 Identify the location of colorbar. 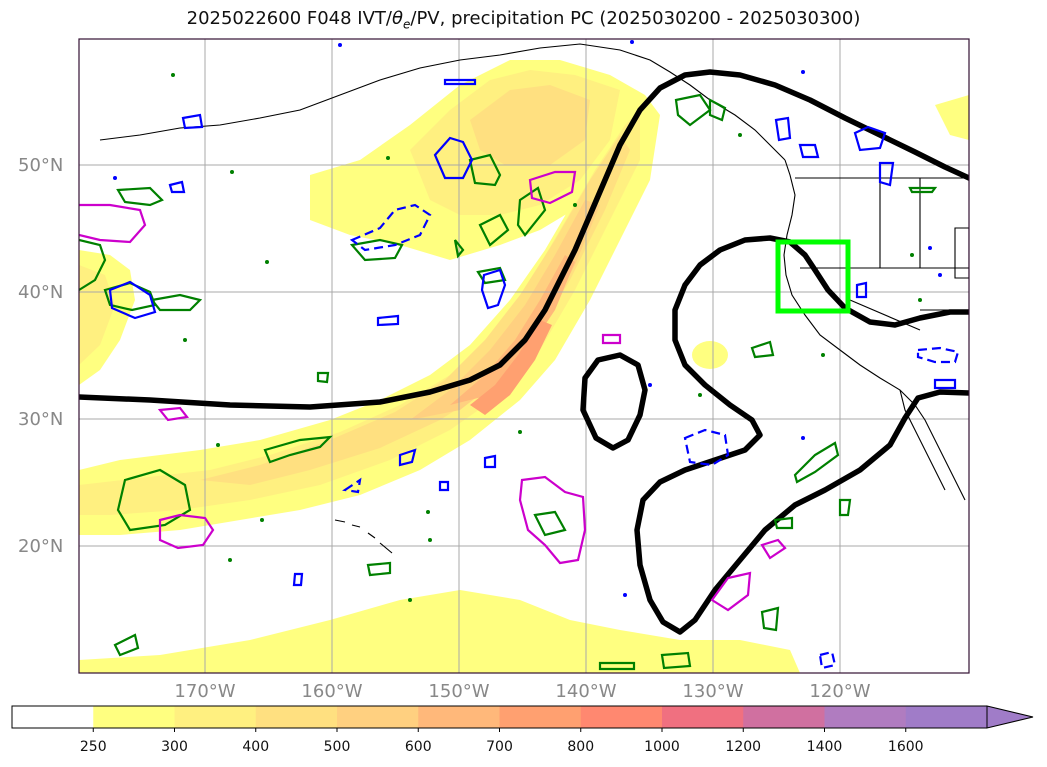
(522, 718).